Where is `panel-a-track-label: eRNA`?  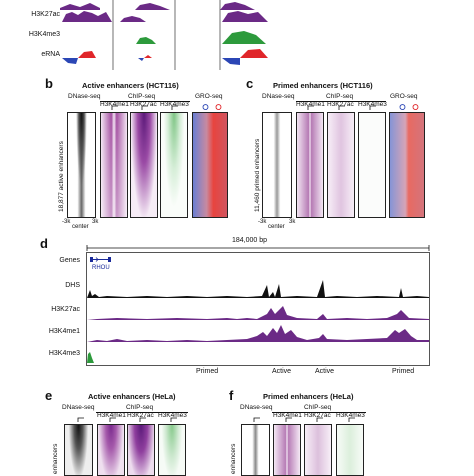
panel-a-track-label: eRNA is located at coordinates (50, 54).